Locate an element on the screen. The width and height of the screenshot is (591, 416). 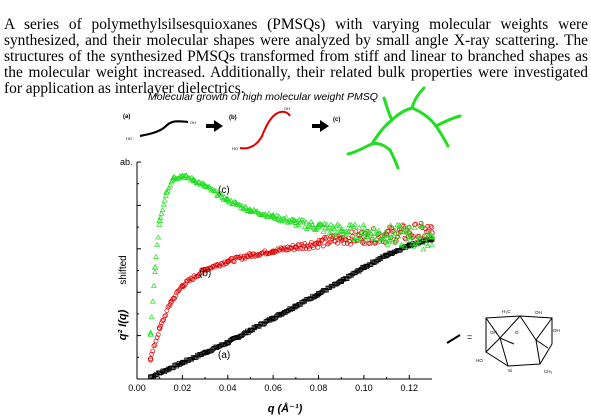
right-arrow-icon is located at coordinates (214, 126).